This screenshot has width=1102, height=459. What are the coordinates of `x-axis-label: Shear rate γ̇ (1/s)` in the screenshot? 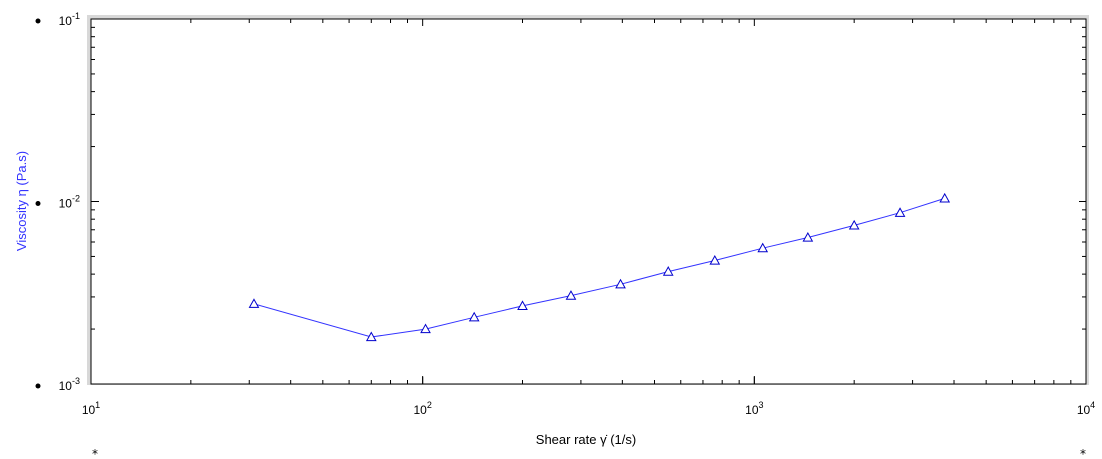 It's located at (586, 439).